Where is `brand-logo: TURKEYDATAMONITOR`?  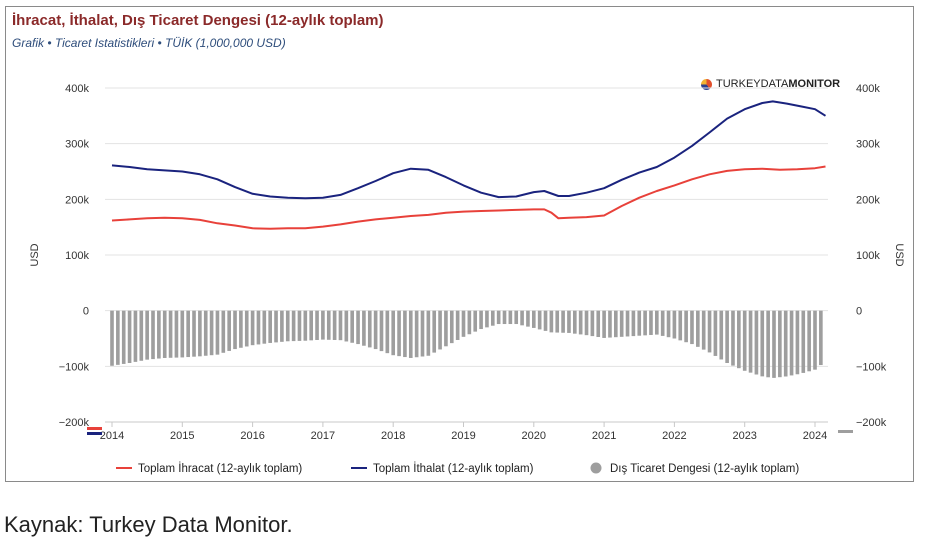
brand-logo: TURKEYDATAMONITOR is located at coordinates (770, 84).